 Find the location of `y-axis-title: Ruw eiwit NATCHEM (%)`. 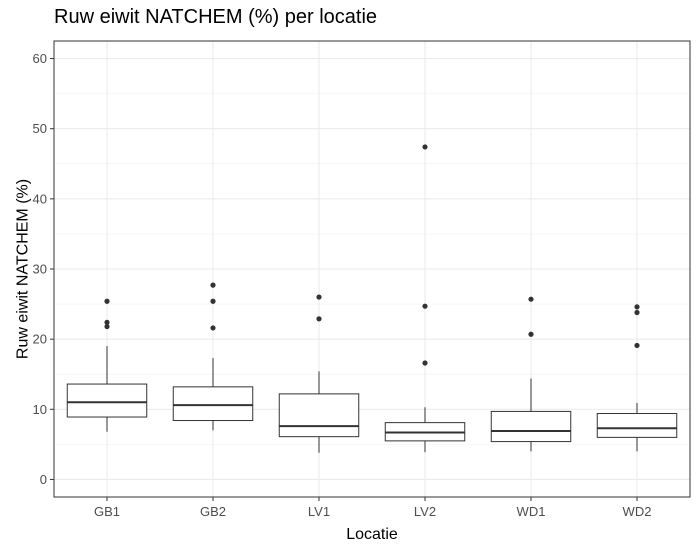

y-axis-title: Ruw eiwit NATCHEM (%) is located at coordinates (23, 269).